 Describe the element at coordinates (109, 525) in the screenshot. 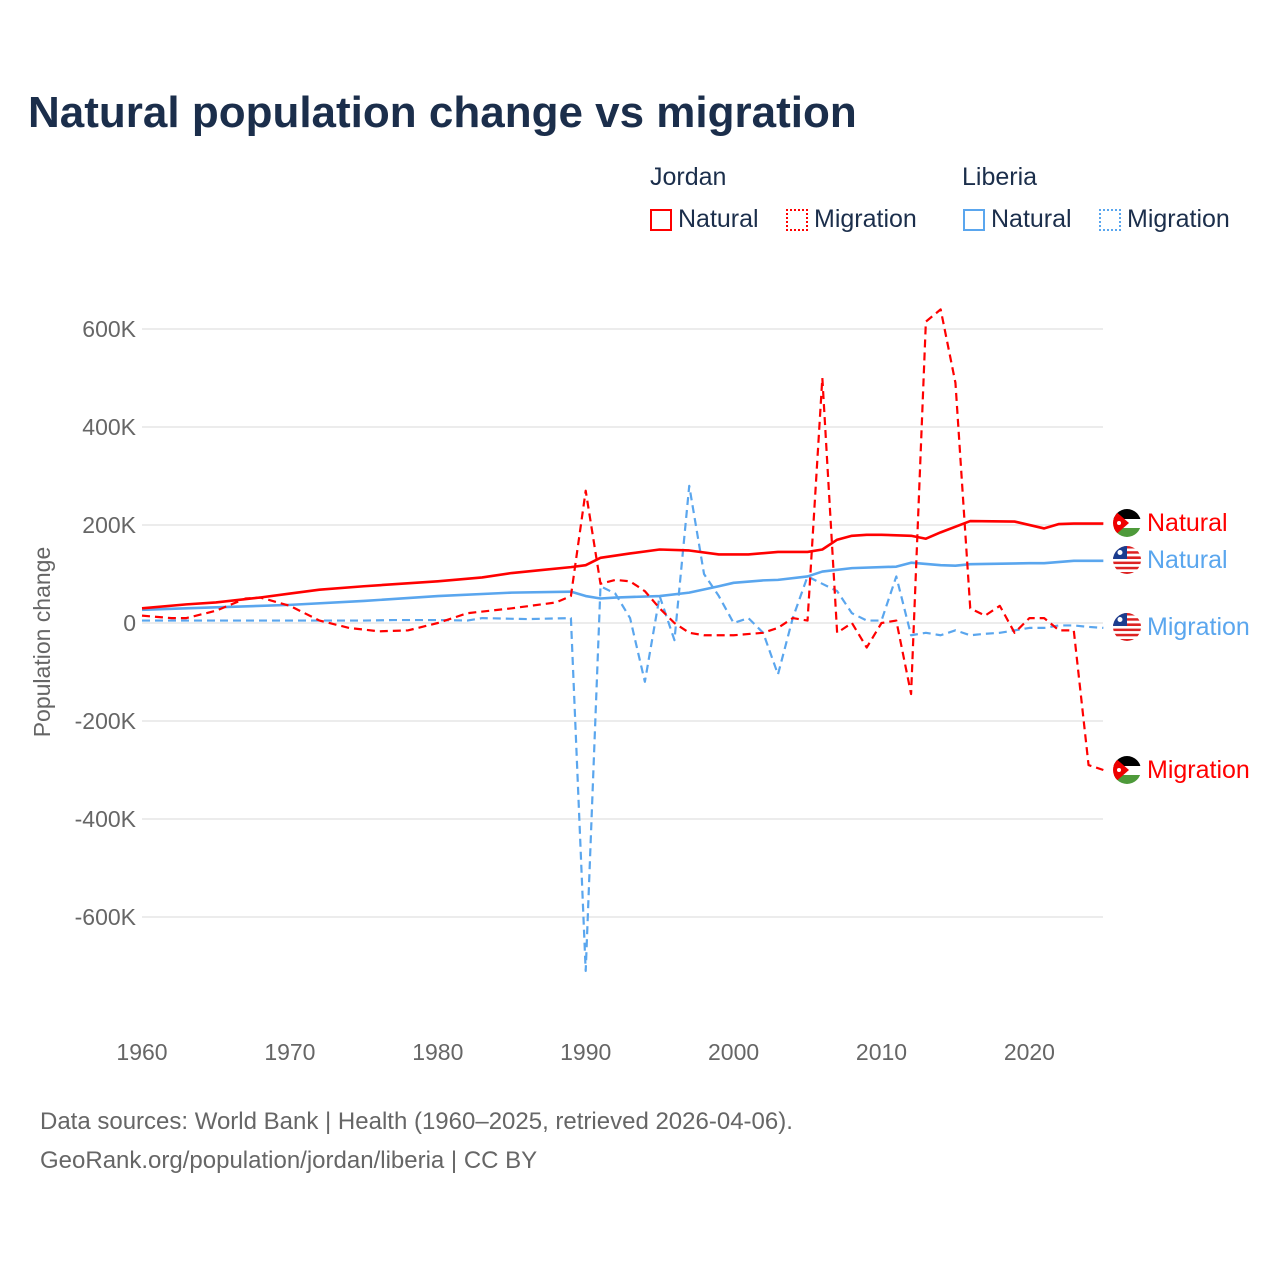

I see `y-tick-label: 200K` at that location.